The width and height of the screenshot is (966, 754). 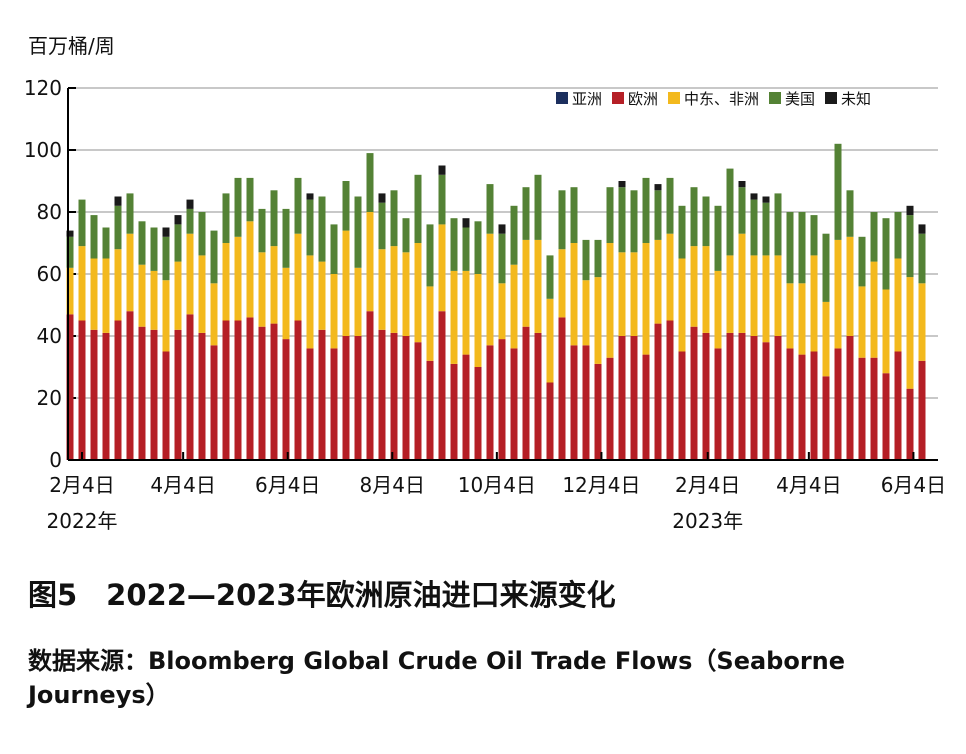 I want to click on legend-label: 未知, so click(x=856, y=99).